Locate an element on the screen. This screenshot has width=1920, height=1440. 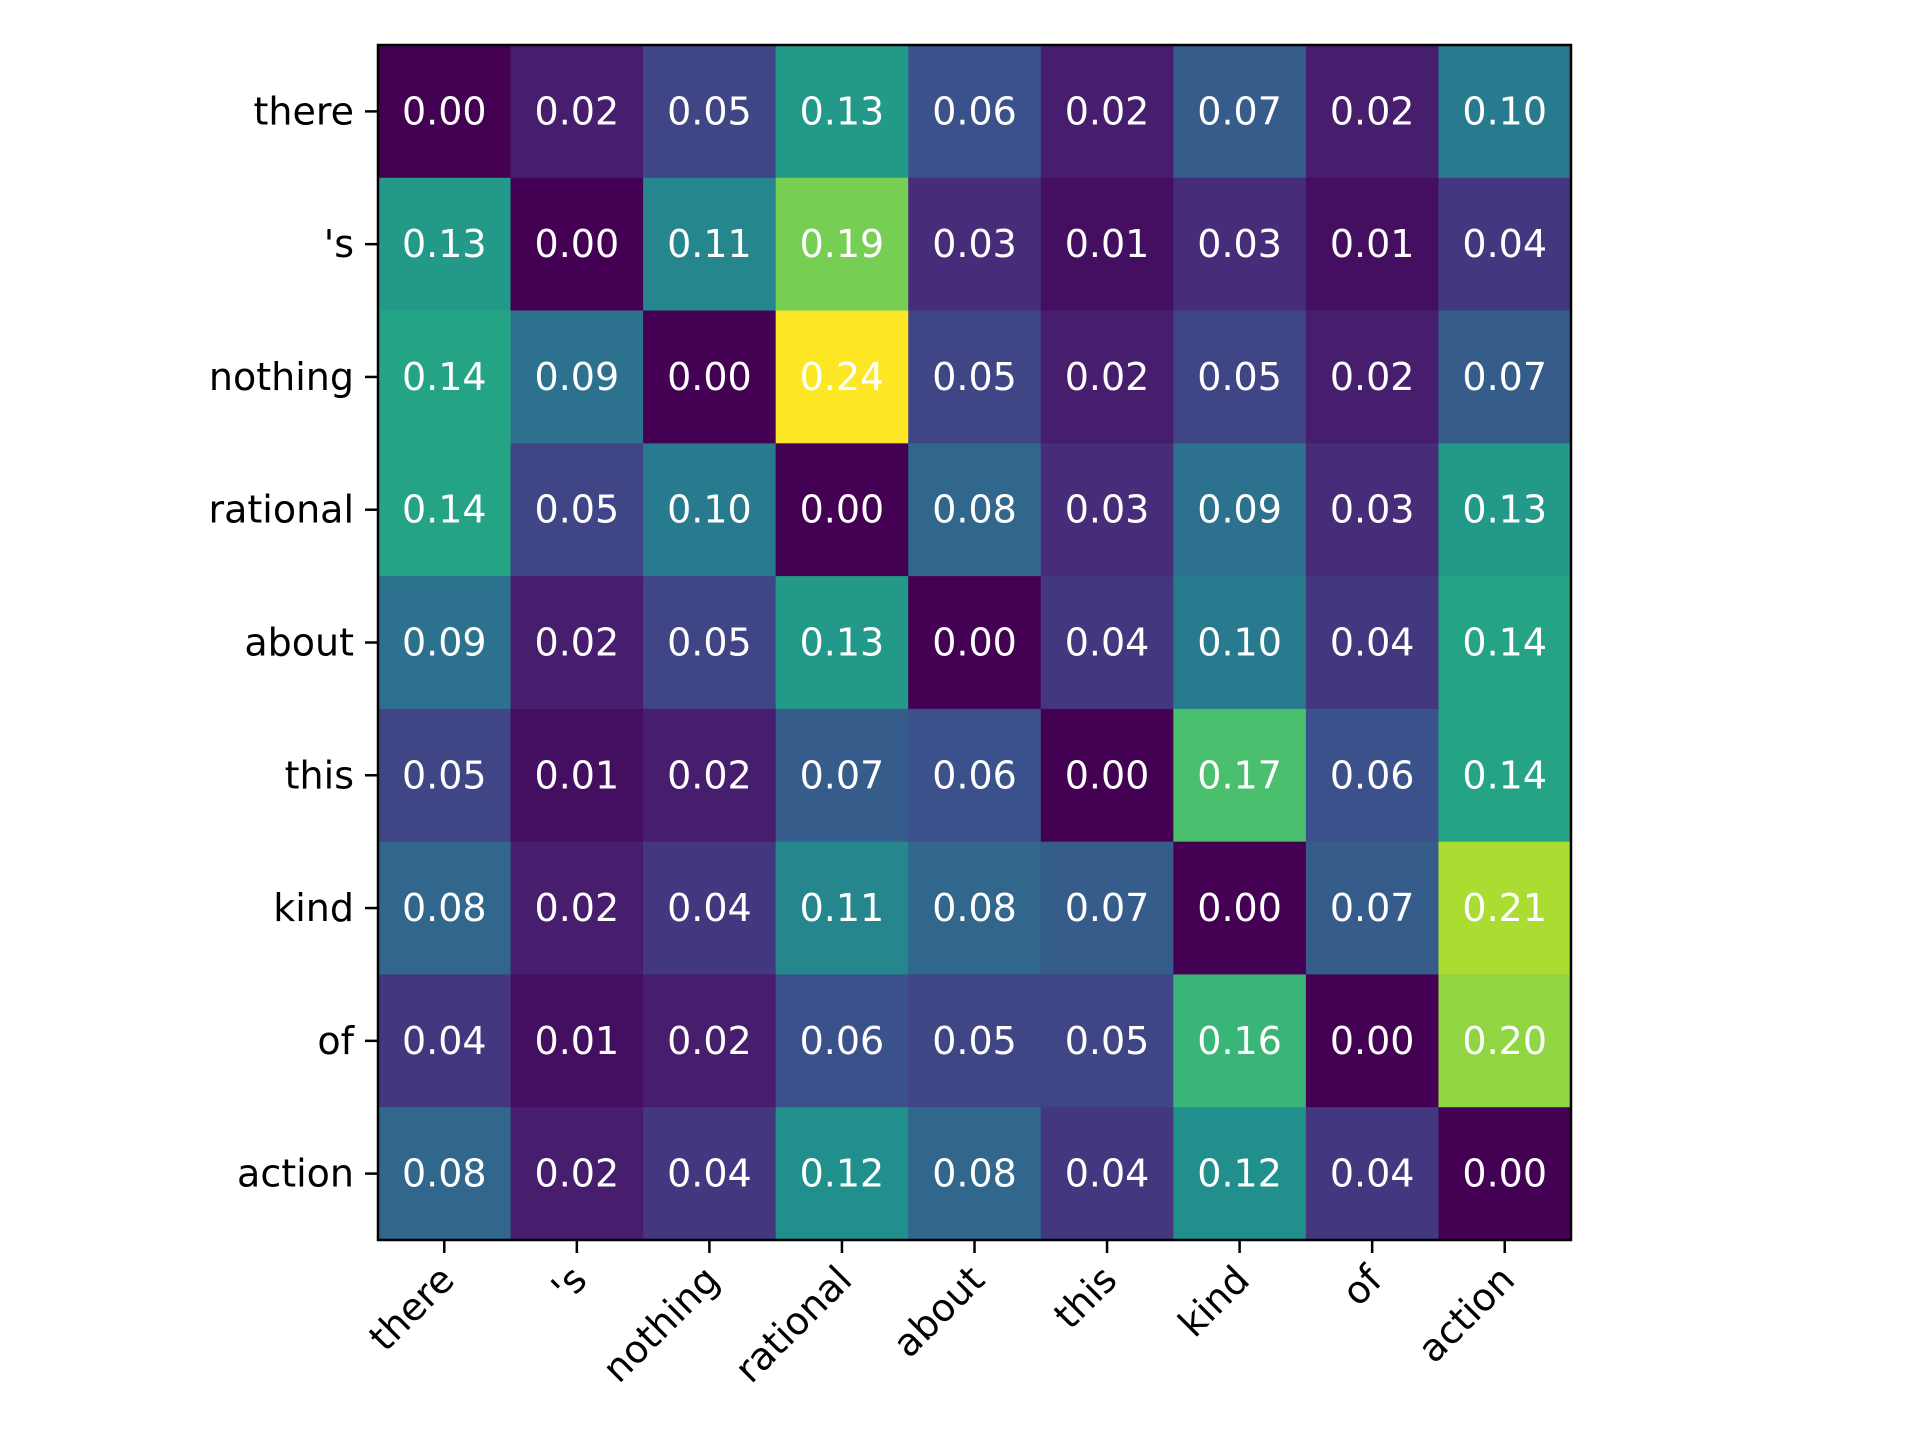
cell-value-label: 0.11 is located at coordinates (709, 244).